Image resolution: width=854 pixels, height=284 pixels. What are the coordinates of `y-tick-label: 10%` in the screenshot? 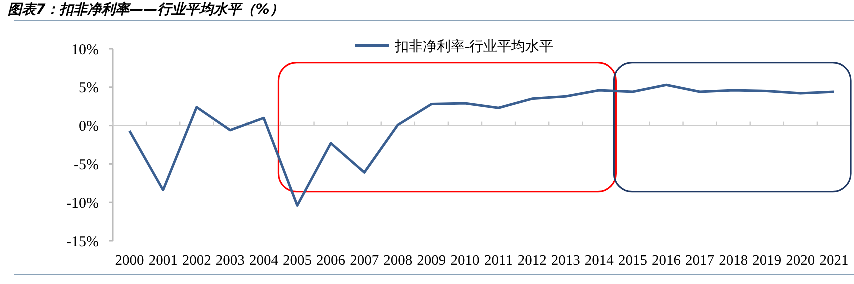 It's located at (85, 50).